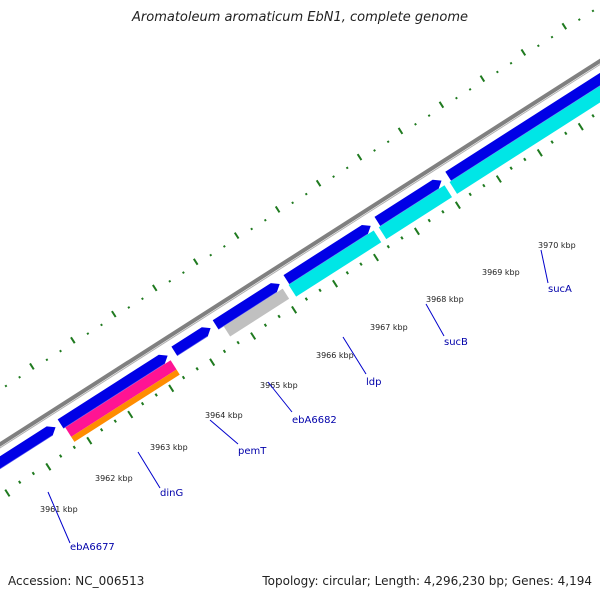 This screenshot has width=600, height=600. What do you see at coordinates (193, 346) in the screenshot?
I see `cds-forward-3-shine` at bounding box center [193, 346].